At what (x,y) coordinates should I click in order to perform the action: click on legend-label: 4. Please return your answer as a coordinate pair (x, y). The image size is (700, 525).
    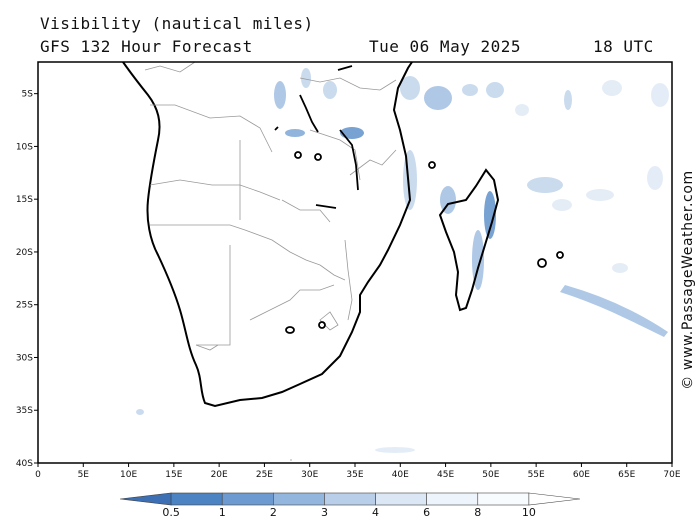
    Looking at the image, I should click on (375, 512).